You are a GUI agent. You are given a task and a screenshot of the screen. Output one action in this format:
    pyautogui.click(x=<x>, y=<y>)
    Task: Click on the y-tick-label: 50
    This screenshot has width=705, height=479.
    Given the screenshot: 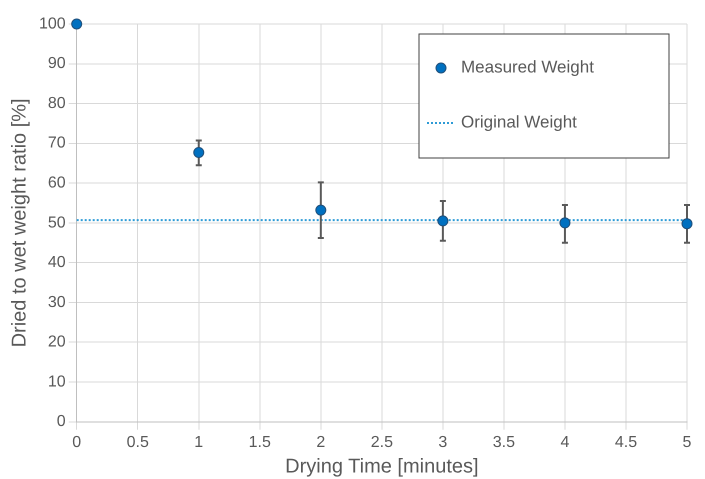 What is the action you would take?
    pyautogui.click(x=57, y=223)
    